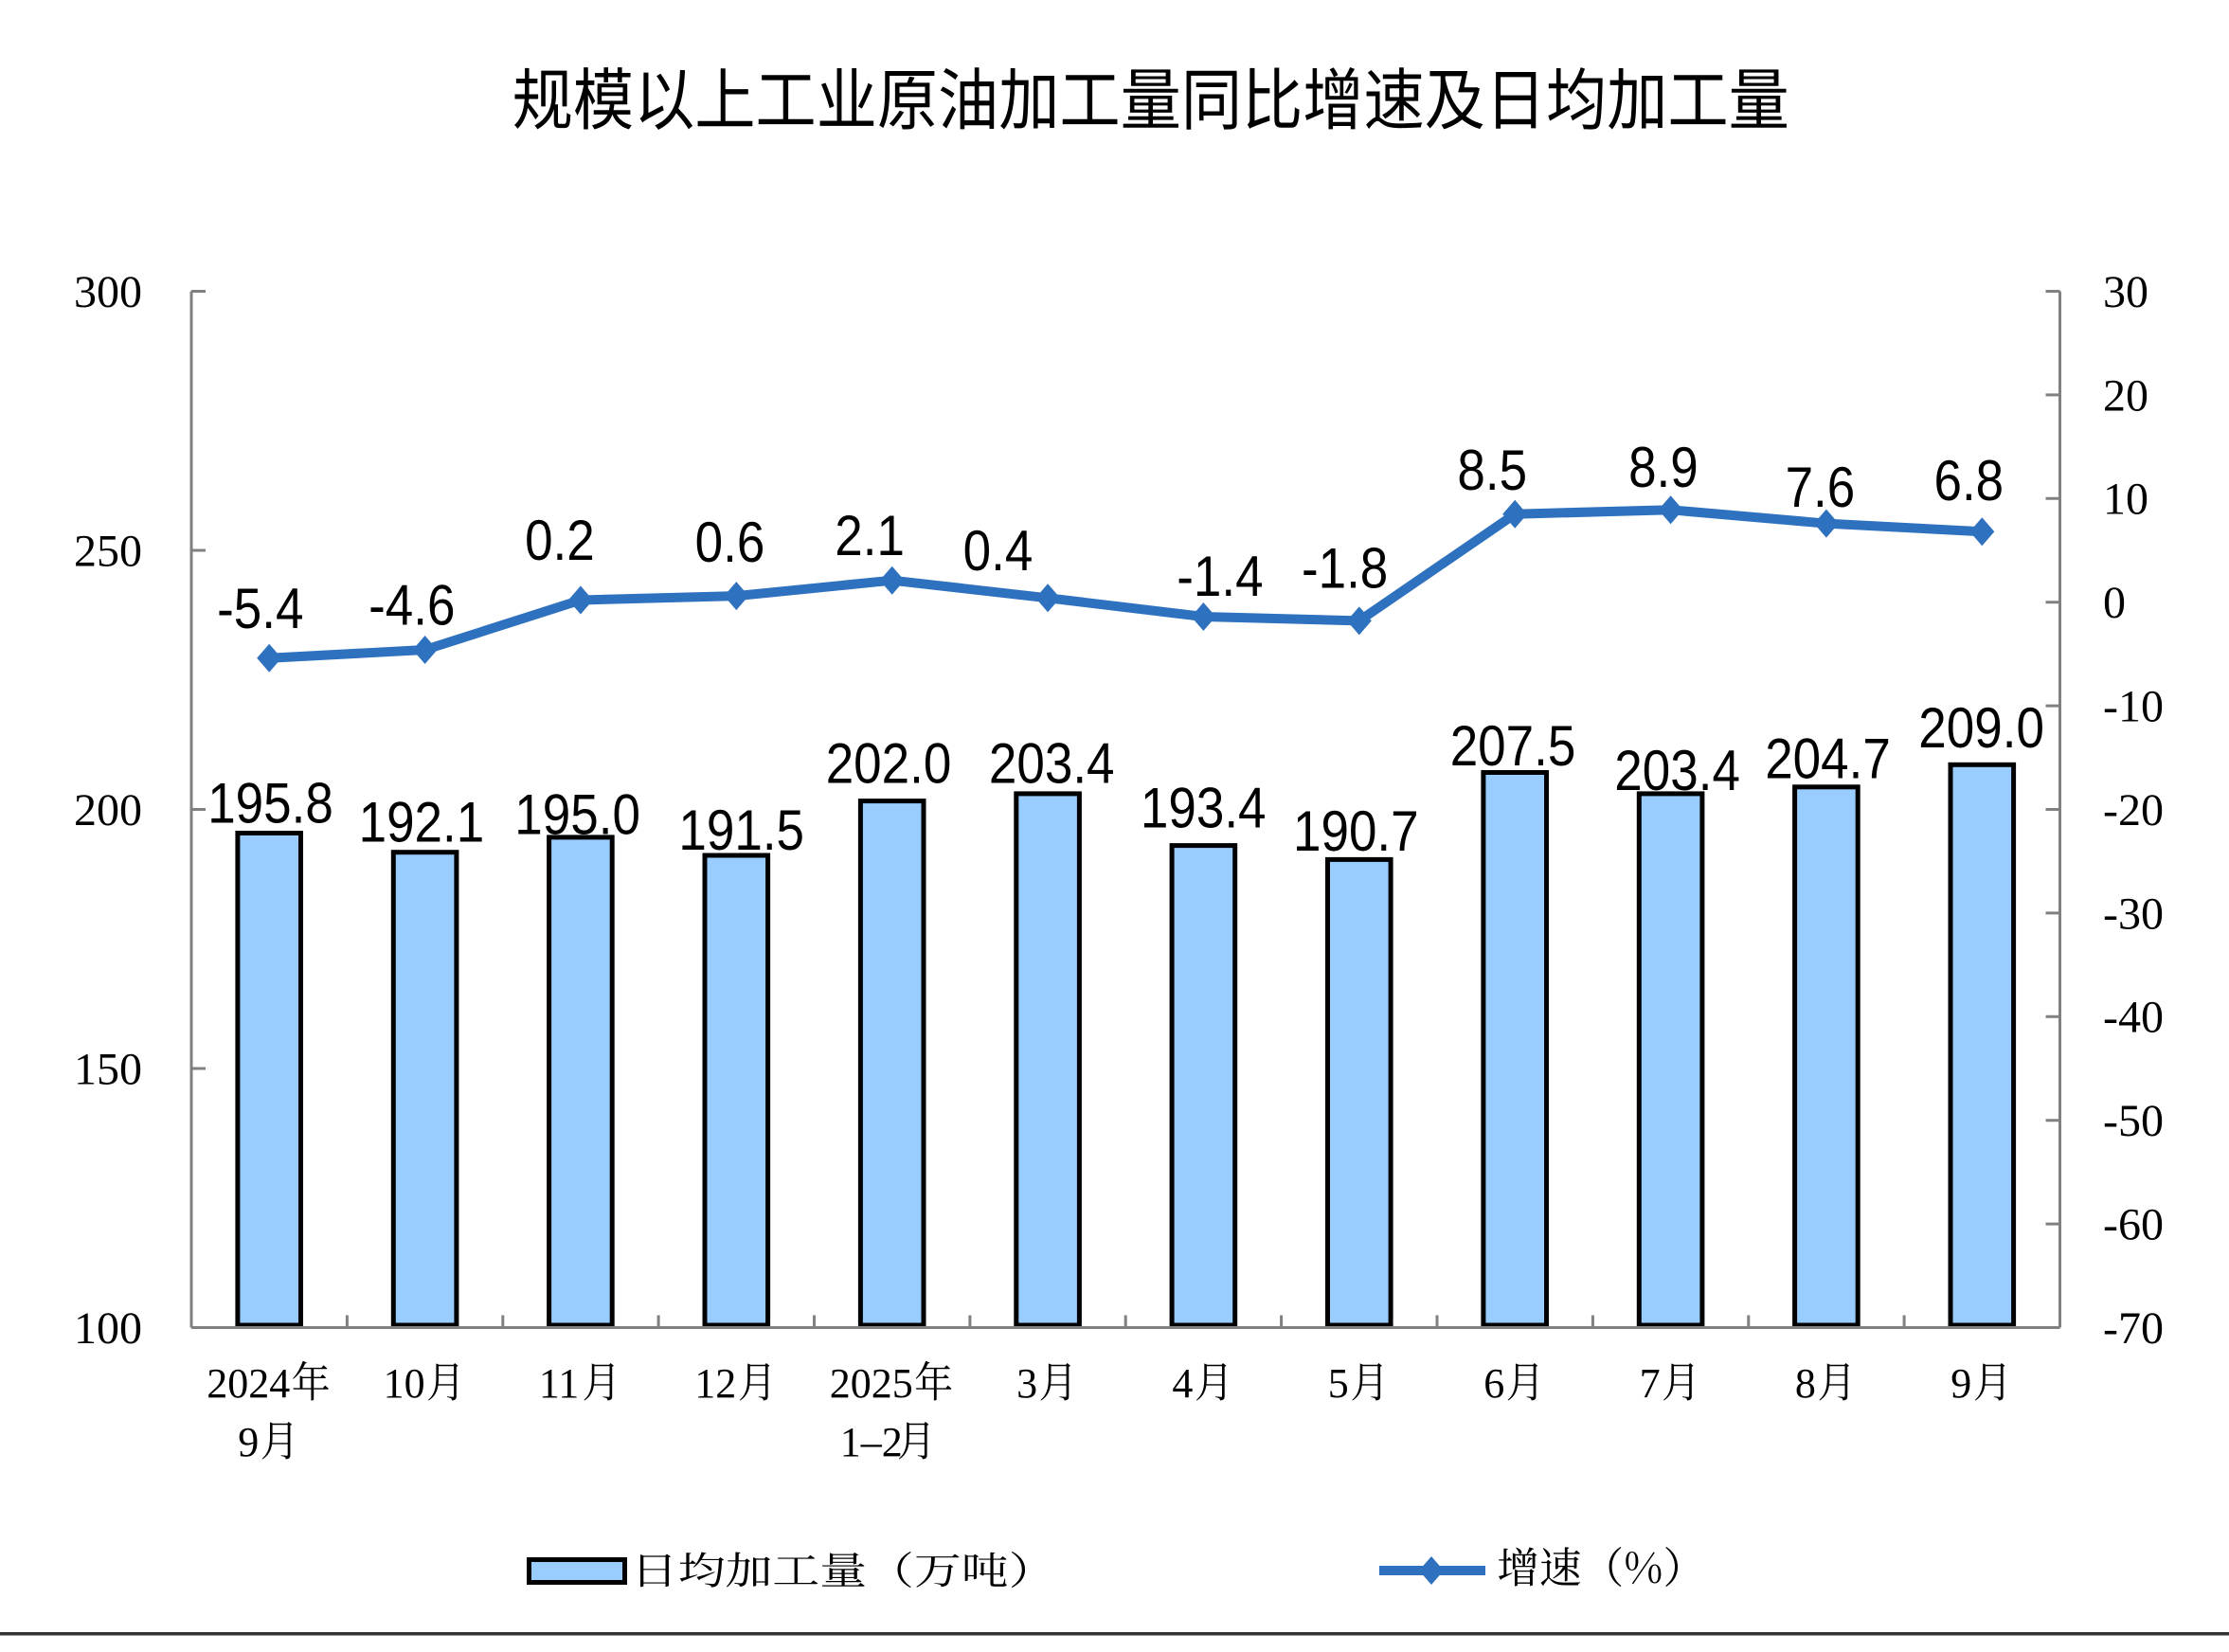 The height and width of the screenshot is (1652, 2229). I want to click on svg-text: 190.7, so click(1356, 831).